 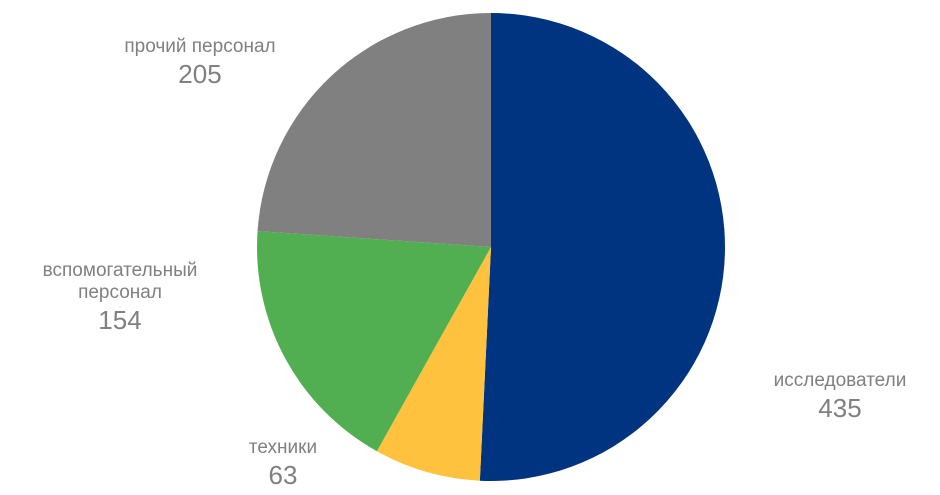 I want to click on slice-label-researchers-value: 435, so click(x=840, y=407).